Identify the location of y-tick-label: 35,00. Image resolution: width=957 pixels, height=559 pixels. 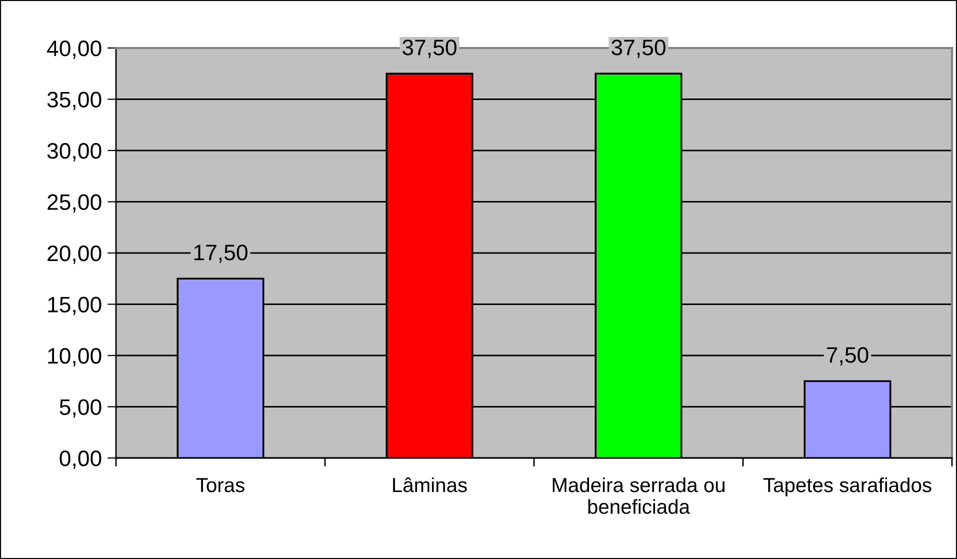
(74, 101).